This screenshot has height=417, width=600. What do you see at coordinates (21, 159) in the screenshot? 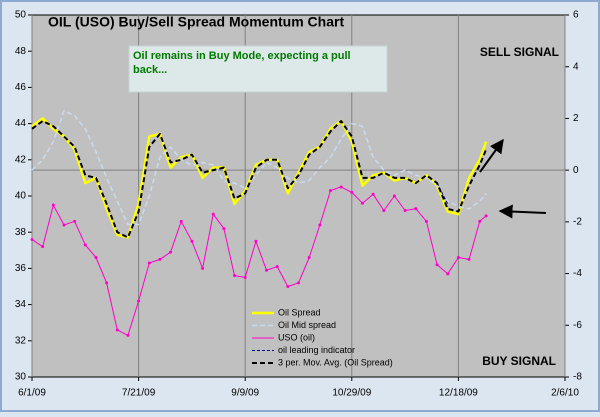
I see `y-tick-label: 42` at bounding box center [21, 159].